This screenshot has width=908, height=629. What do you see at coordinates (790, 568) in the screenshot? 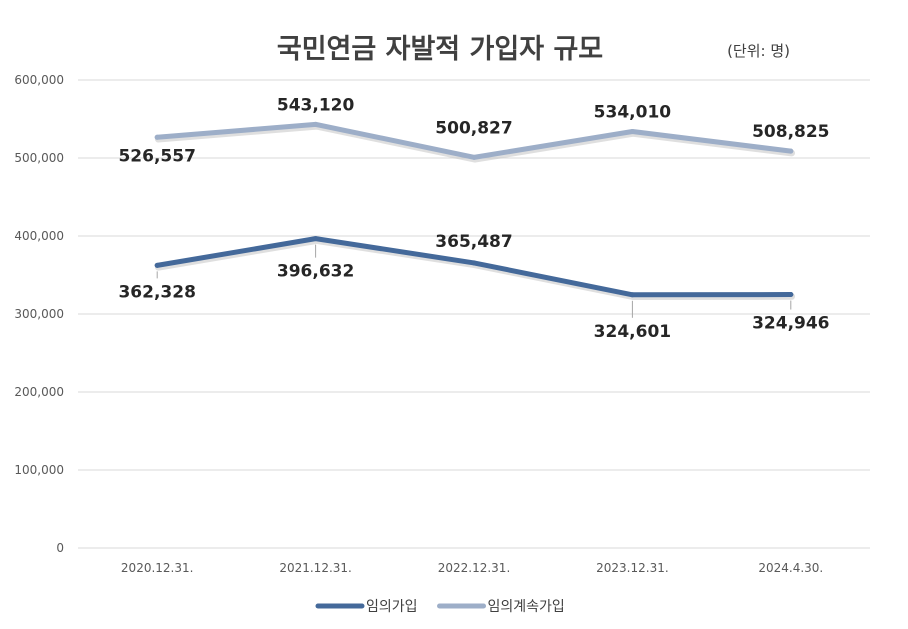
I see `x-tick-label: 2024.4.30.` at bounding box center [790, 568].